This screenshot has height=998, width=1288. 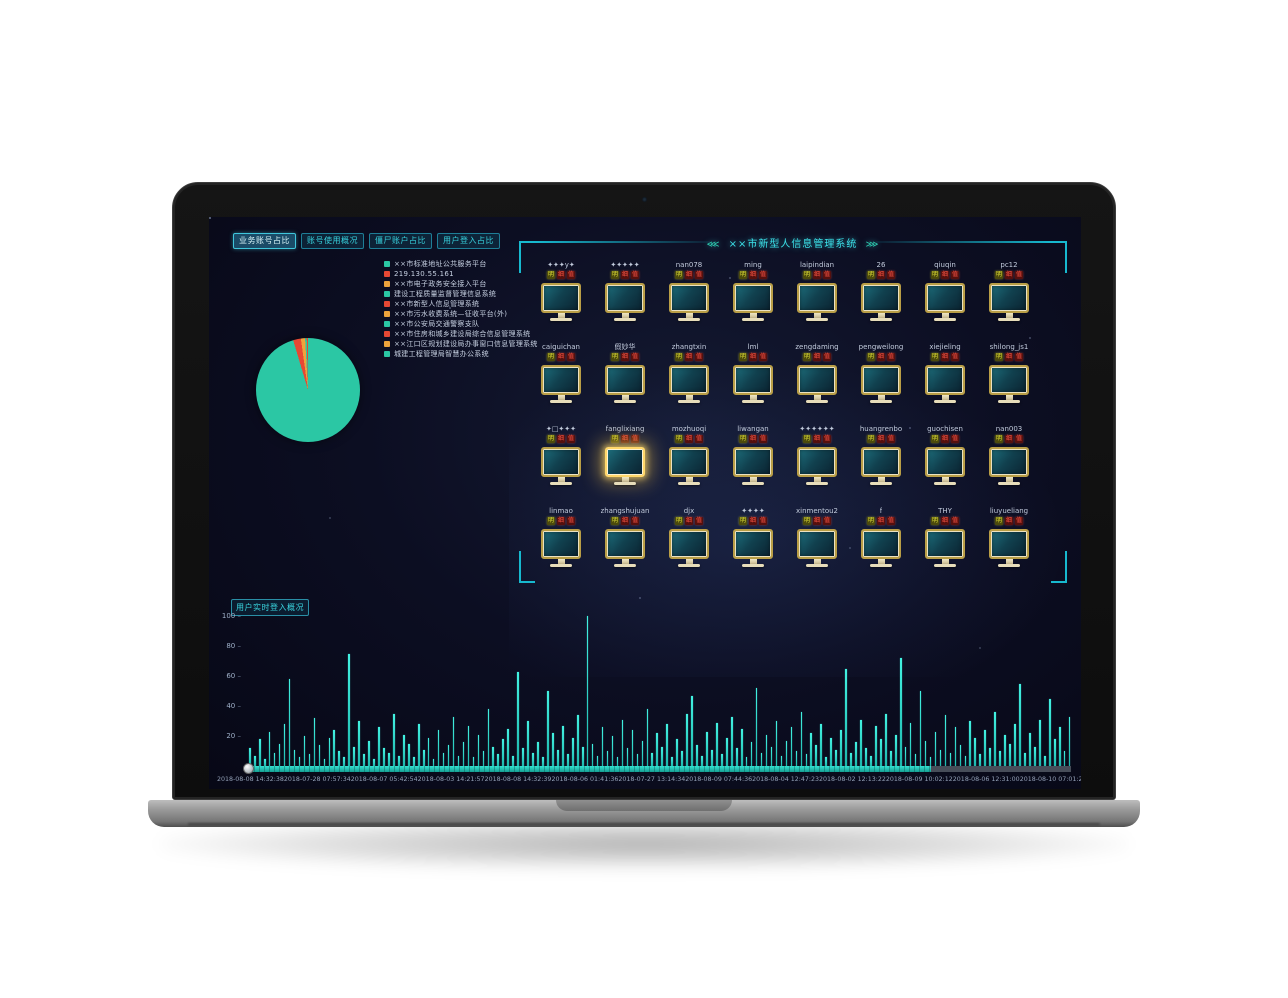 What do you see at coordinates (461, 353) in the screenshot?
I see `legend-item-10: 城建工程管理局智慧办公系统` at bounding box center [461, 353].